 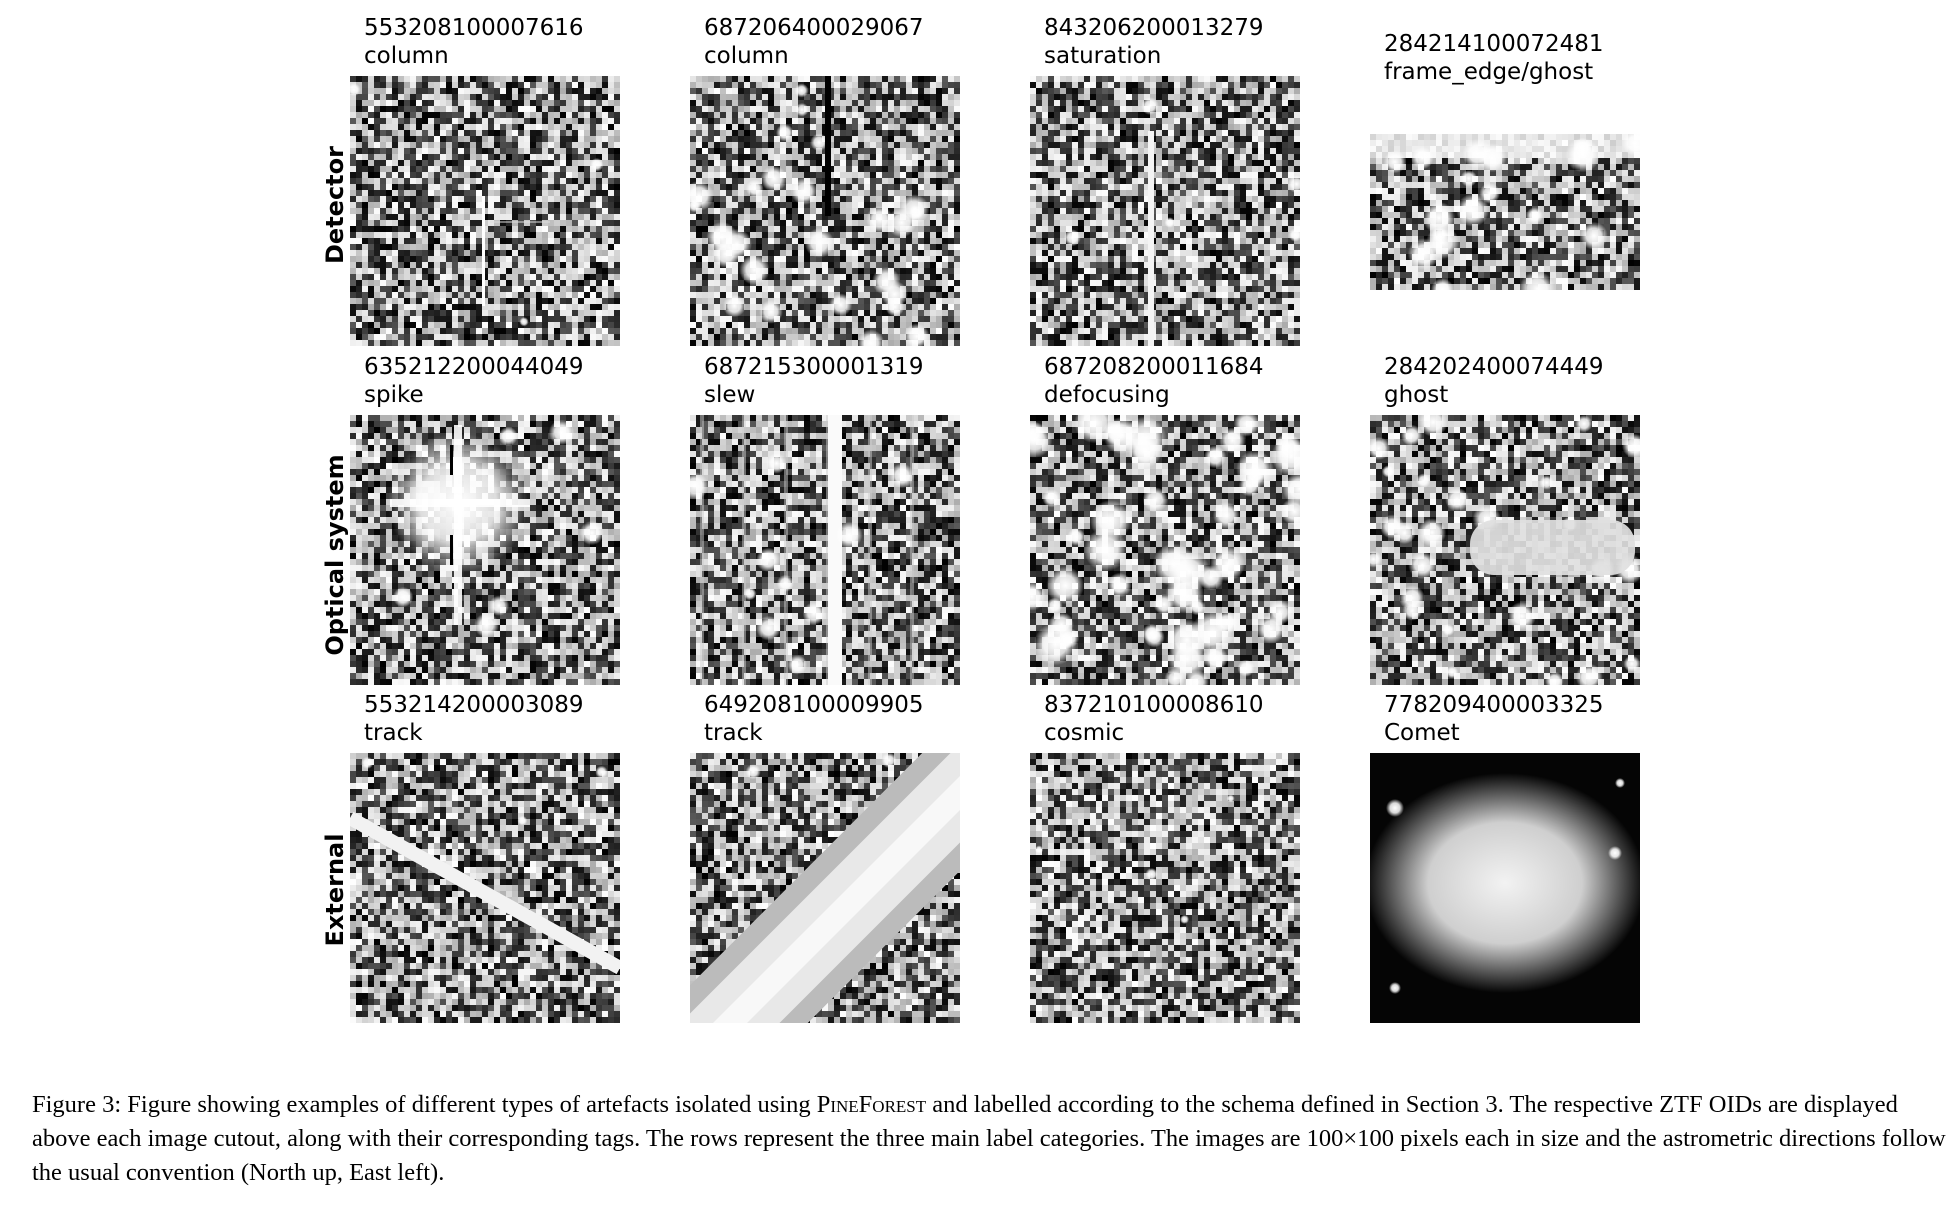 What do you see at coordinates (1494, 367) in the screenshot?
I see `oid-label: 284202400074449` at bounding box center [1494, 367].